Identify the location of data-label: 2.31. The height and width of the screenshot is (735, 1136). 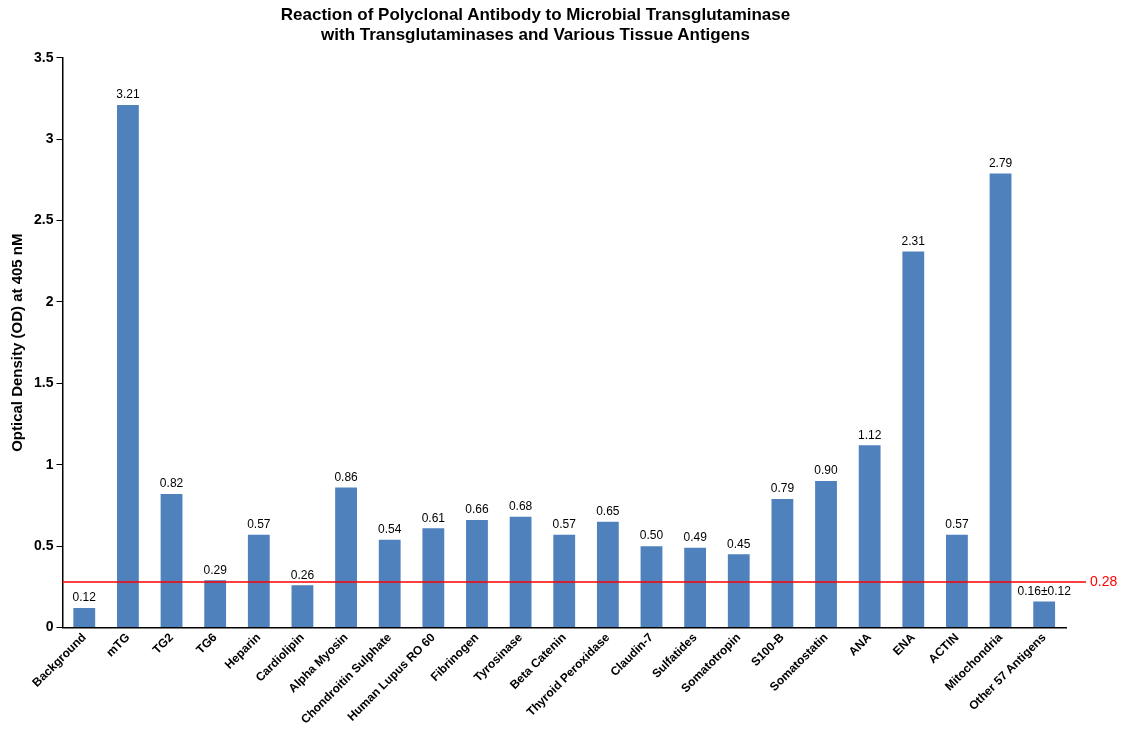
(913, 240).